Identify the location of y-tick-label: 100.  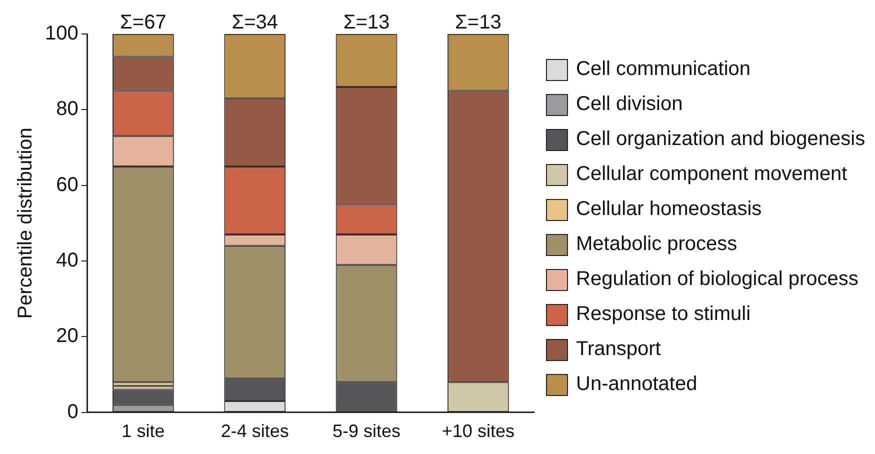
(61, 33).